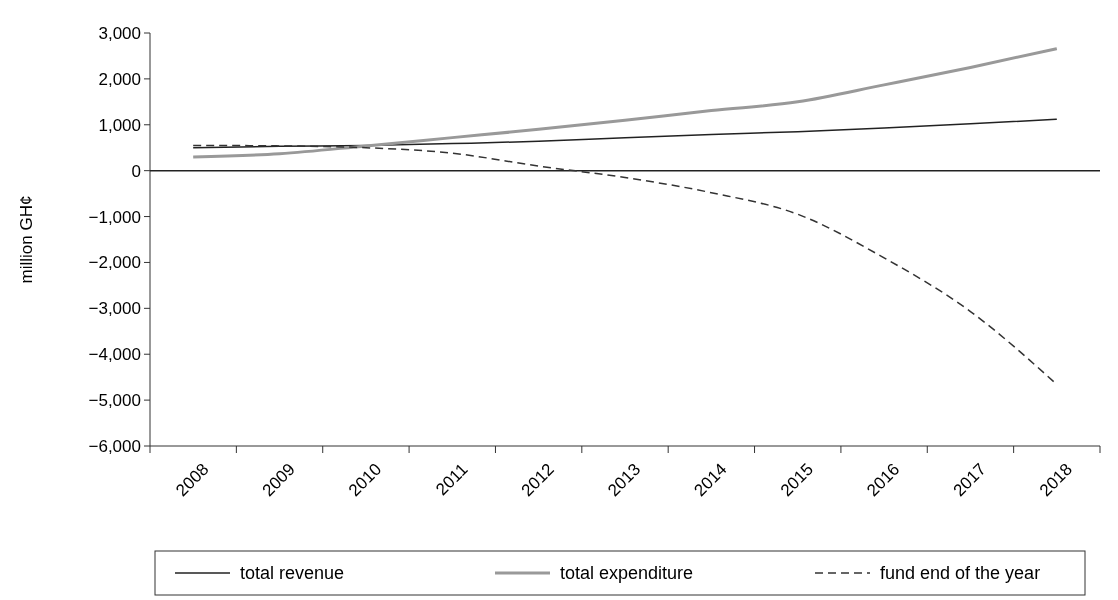  Describe the element at coordinates (136, 171) in the screenshot. I see `y-tick-label: 0` at that location.